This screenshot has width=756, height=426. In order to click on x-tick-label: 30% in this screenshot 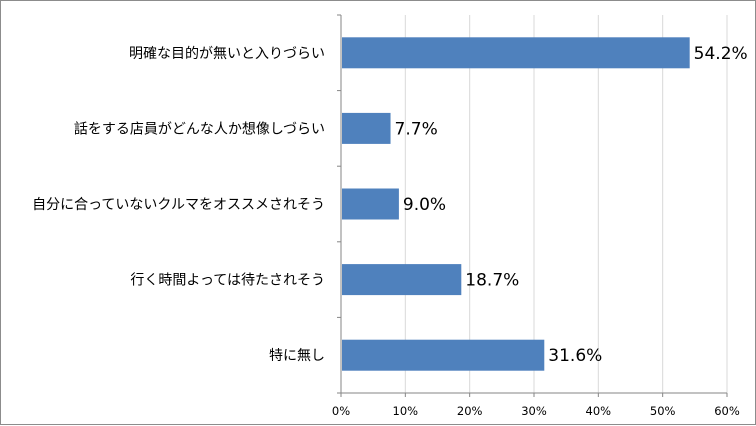, I will do `click(534, 411)`.